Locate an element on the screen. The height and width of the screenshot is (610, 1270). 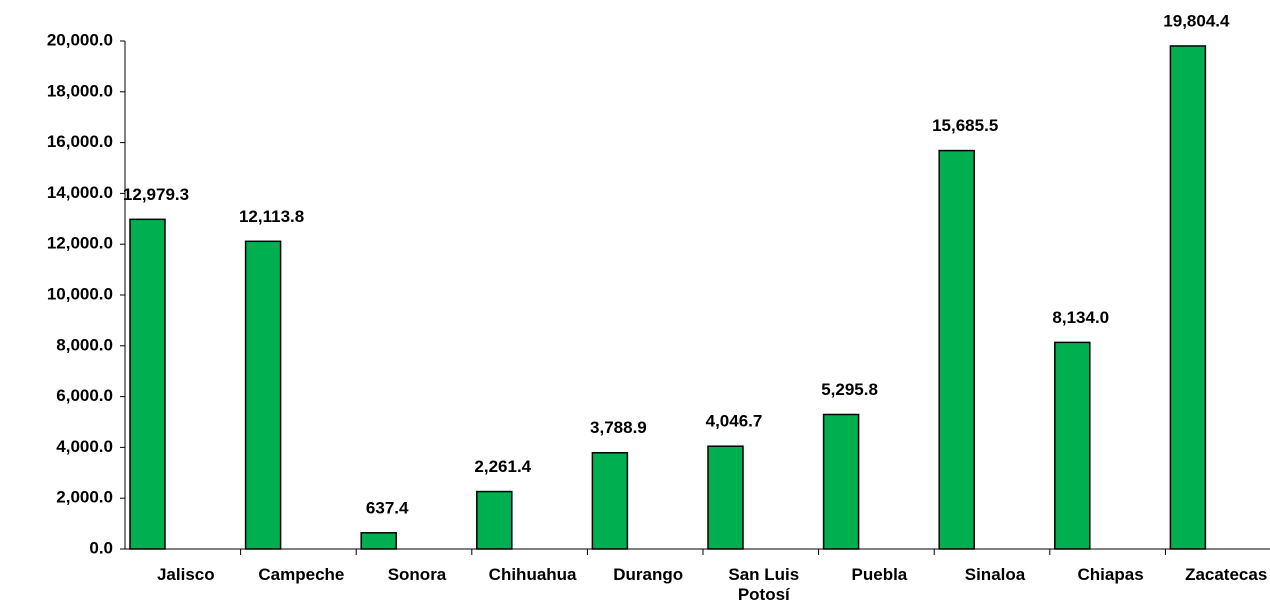
value-label: 8,134.0 is located at coordinates (1080, 317).